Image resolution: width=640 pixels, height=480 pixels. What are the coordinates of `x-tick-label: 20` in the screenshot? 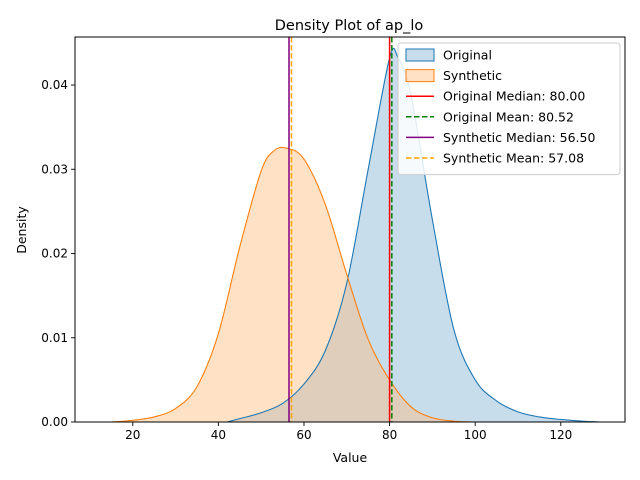 It's located at (132, 435).